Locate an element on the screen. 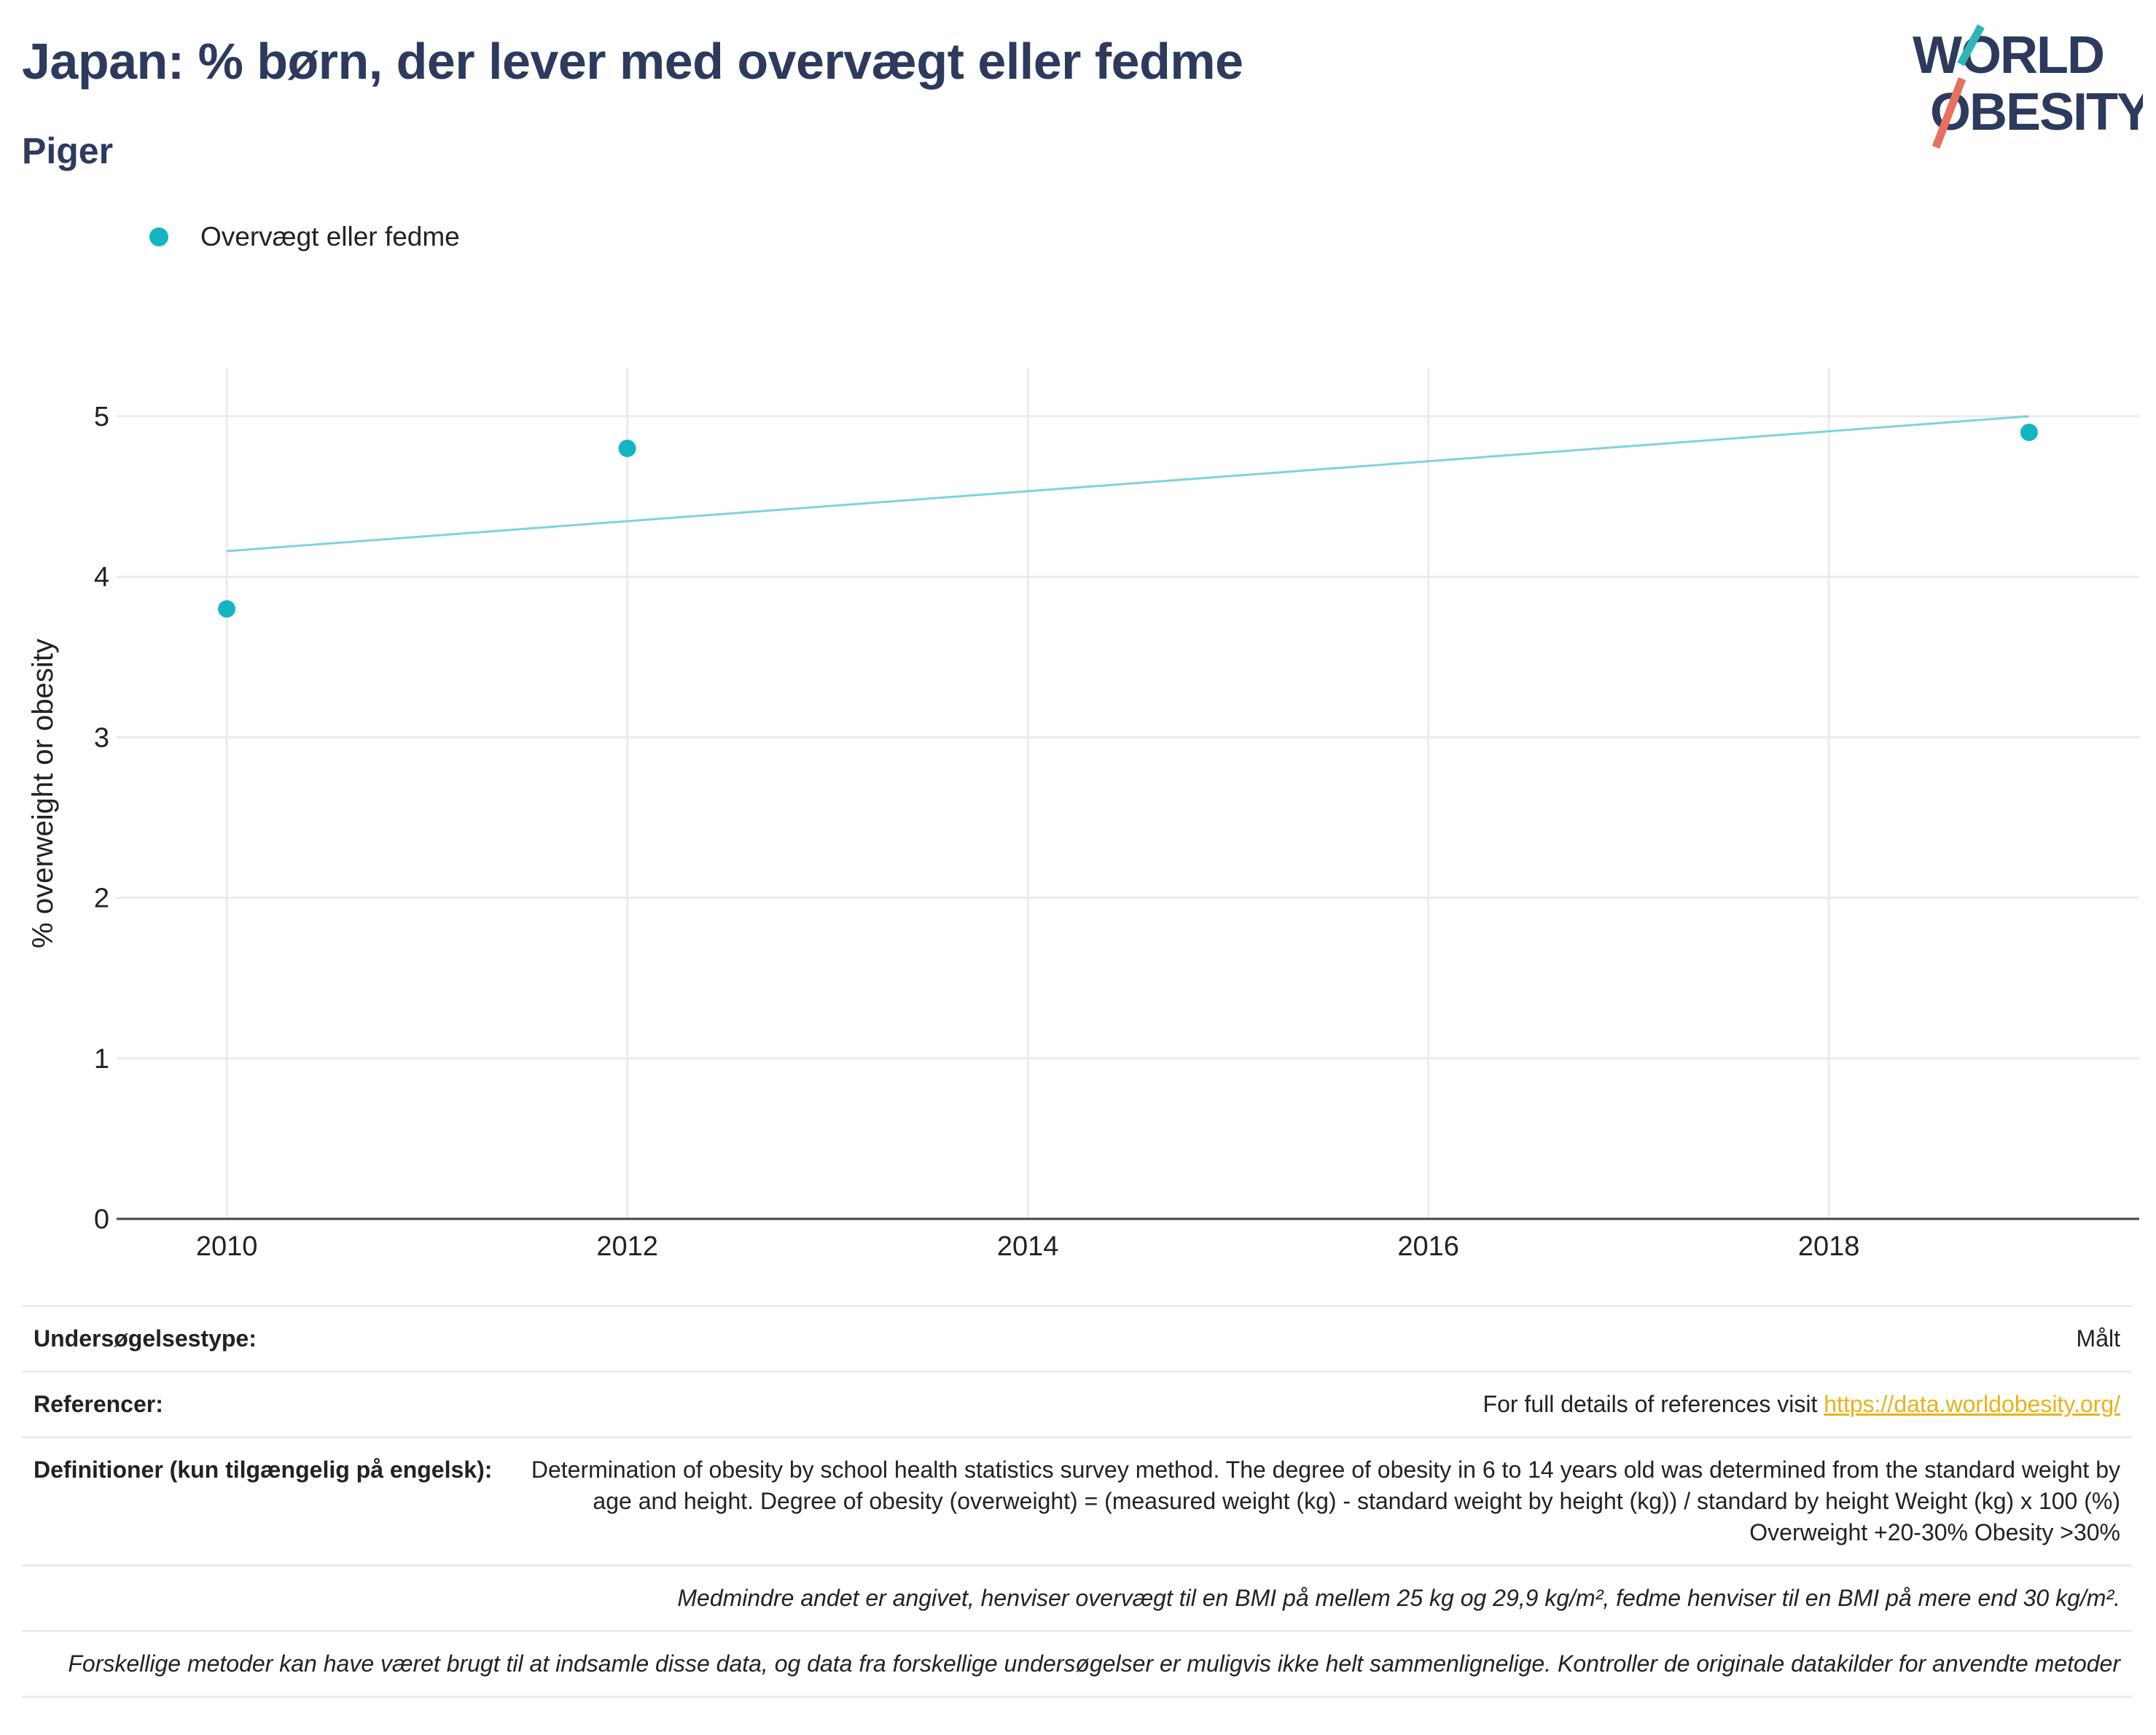 This screenshot has height=1735, width=2156. x-tick-label: 2014 is located at coordinates (1028, 1246).